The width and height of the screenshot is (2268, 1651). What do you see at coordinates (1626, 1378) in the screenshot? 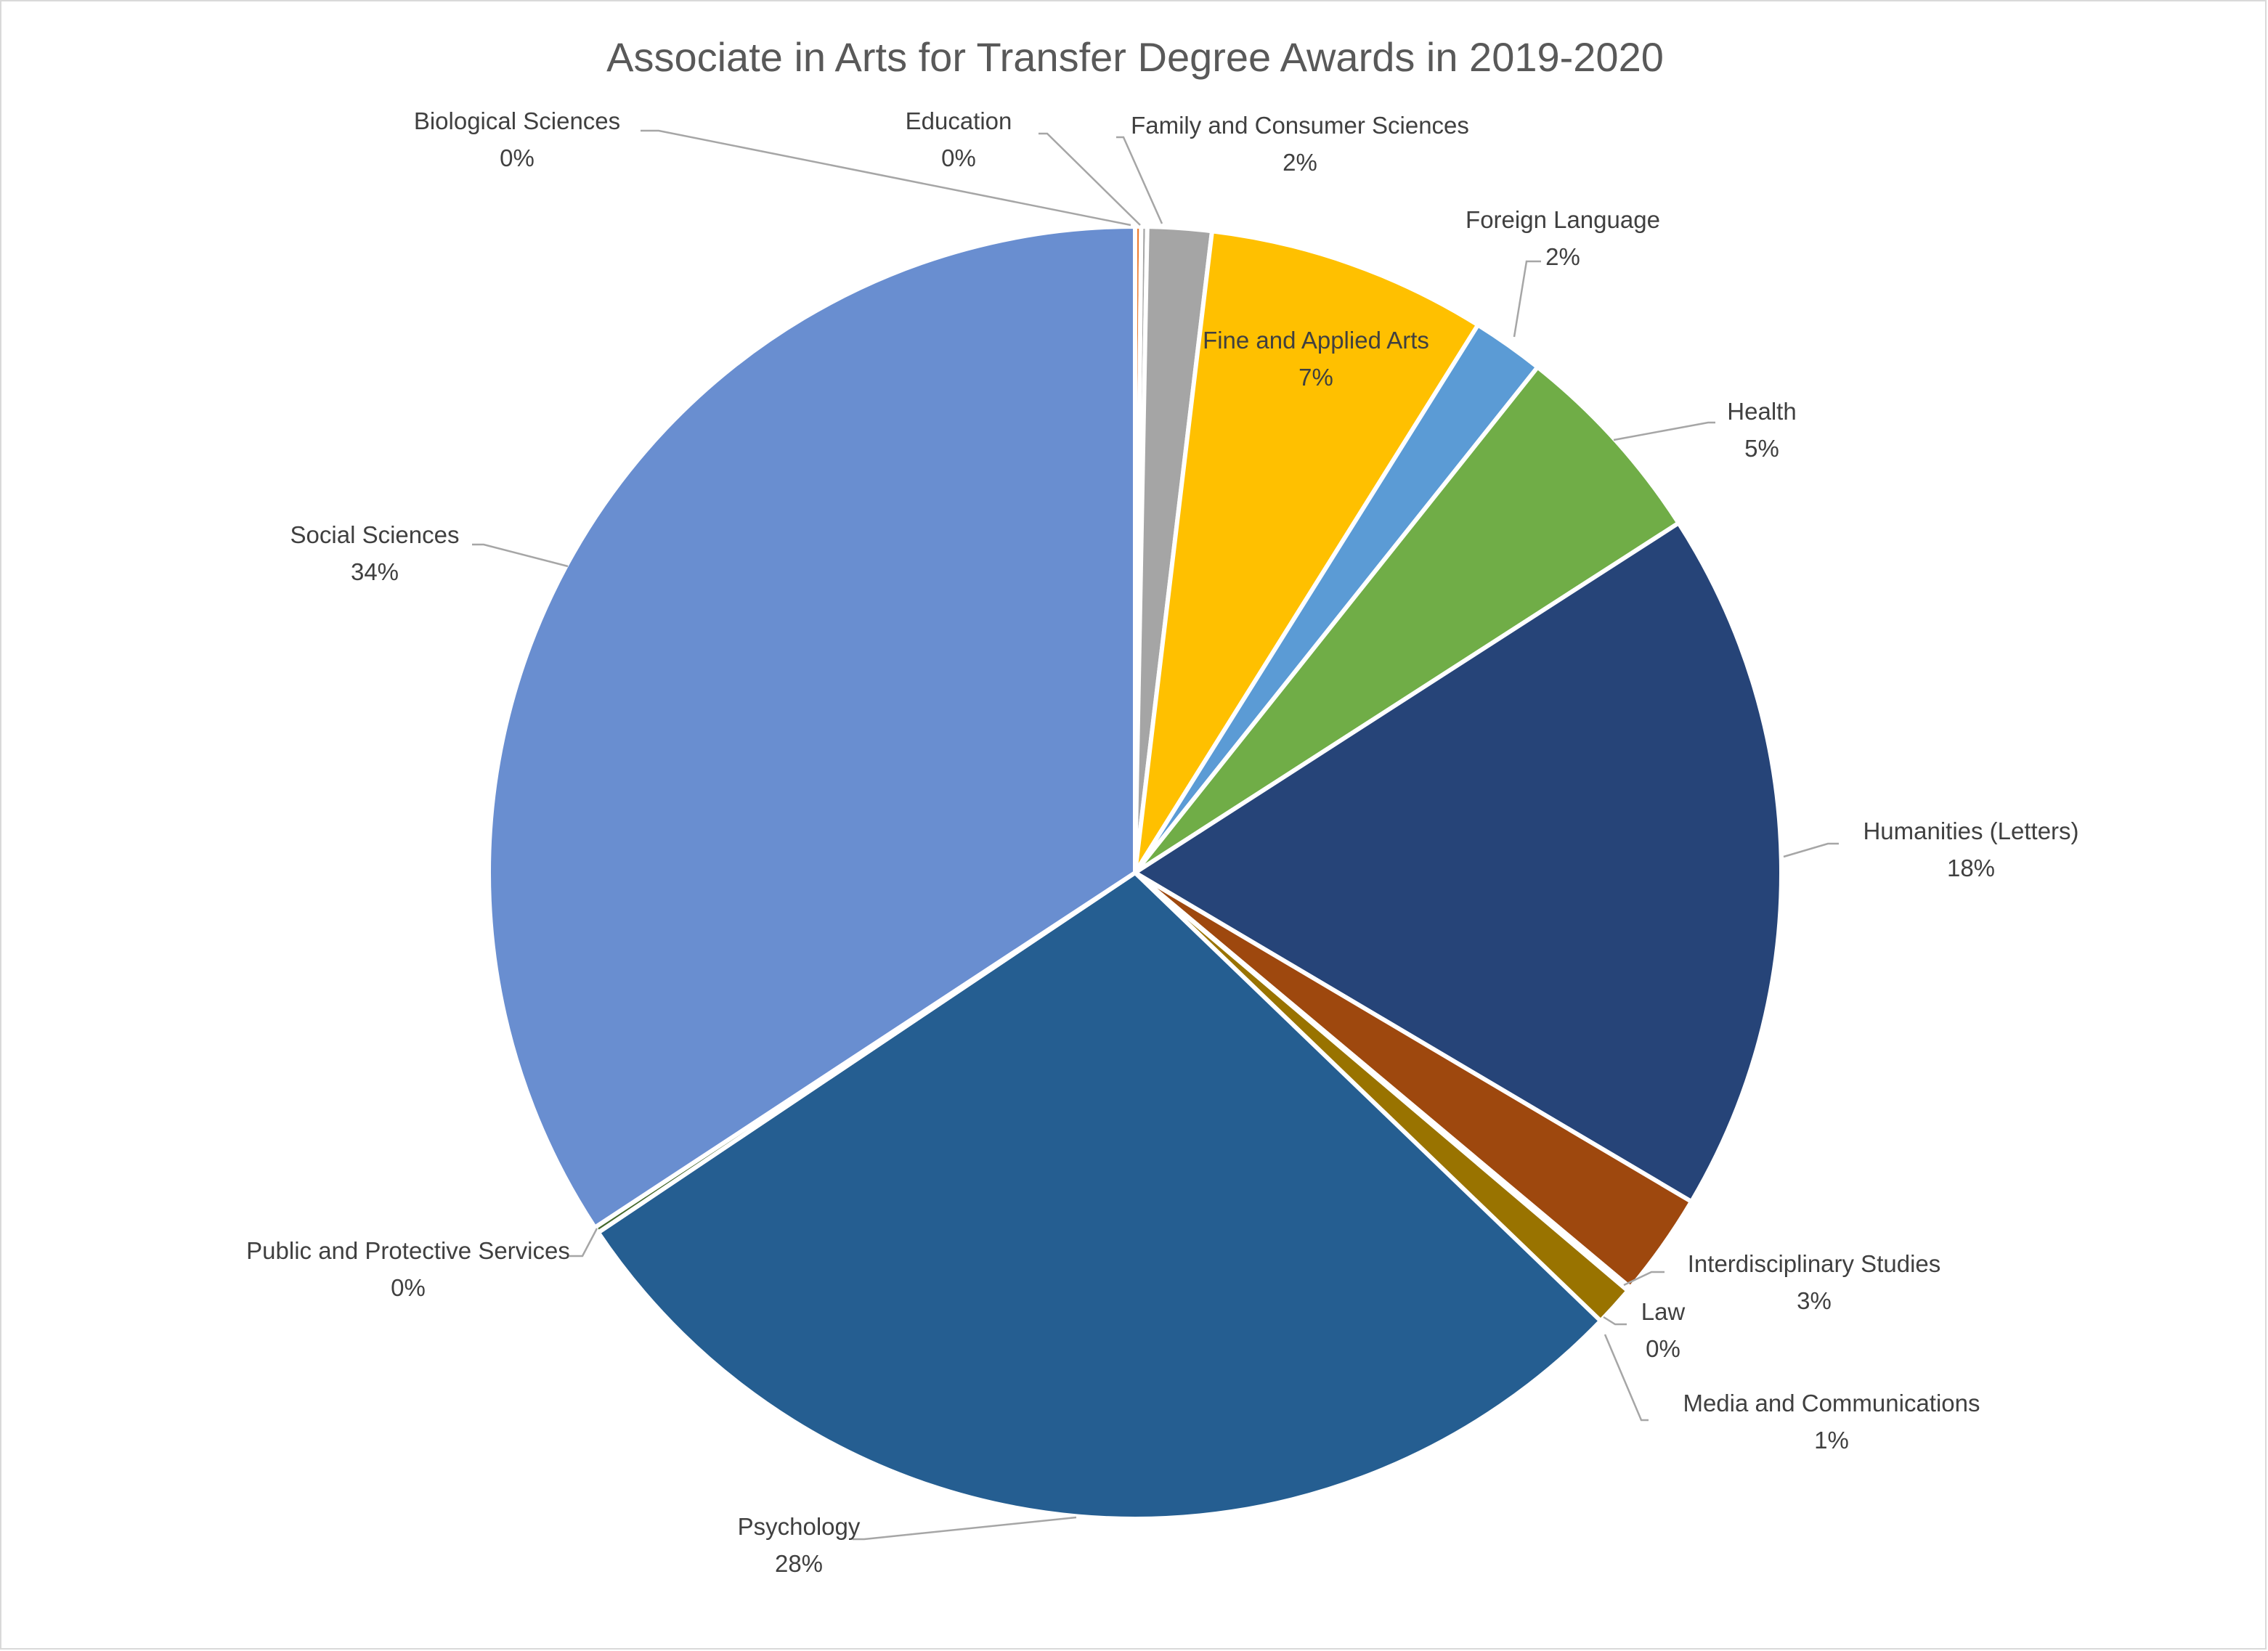
I see `leader-line-media-and-communications` at bounding box center [1626, 1378].